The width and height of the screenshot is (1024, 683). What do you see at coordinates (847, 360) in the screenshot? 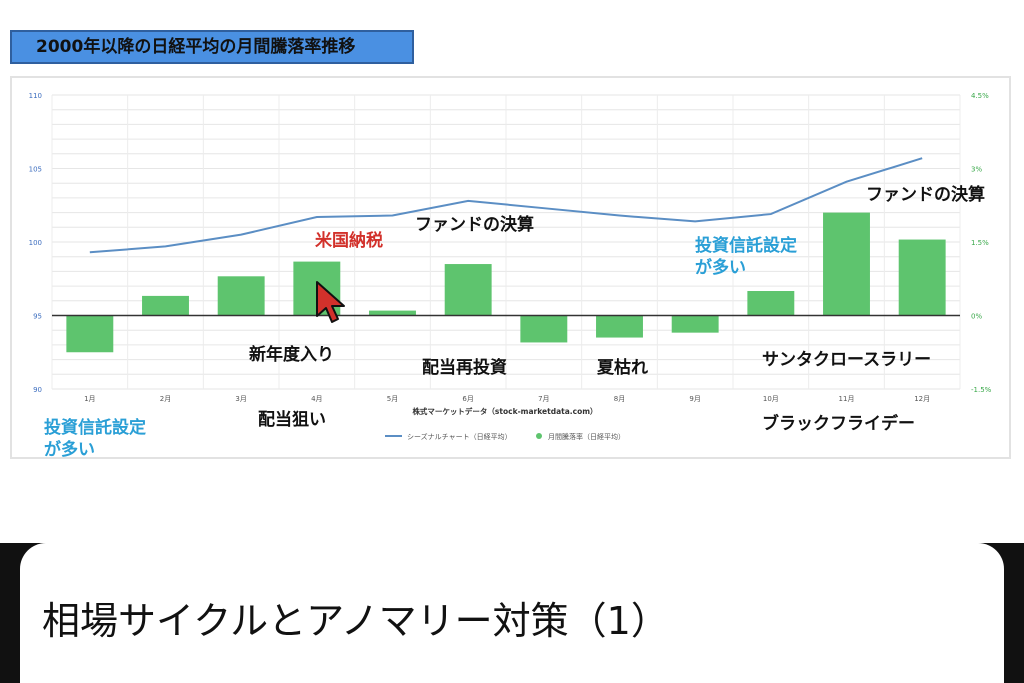
I see `annot-santa-rally: サンタクロースラリー` at bounding box center [847, 360].